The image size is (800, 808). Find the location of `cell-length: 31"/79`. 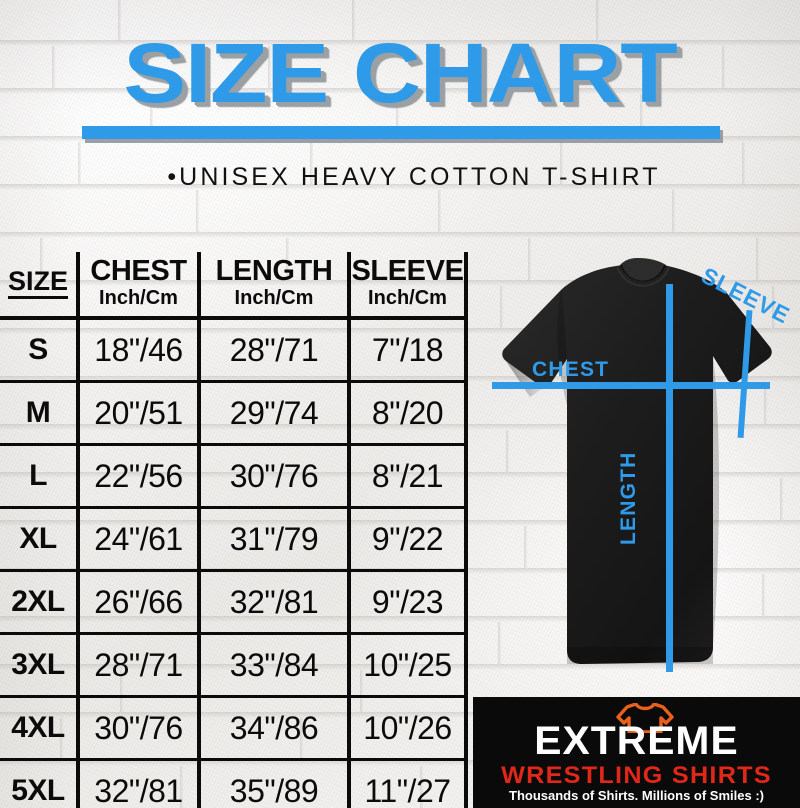

cell-length: 31"/79 is located at coordinates (273, 539).